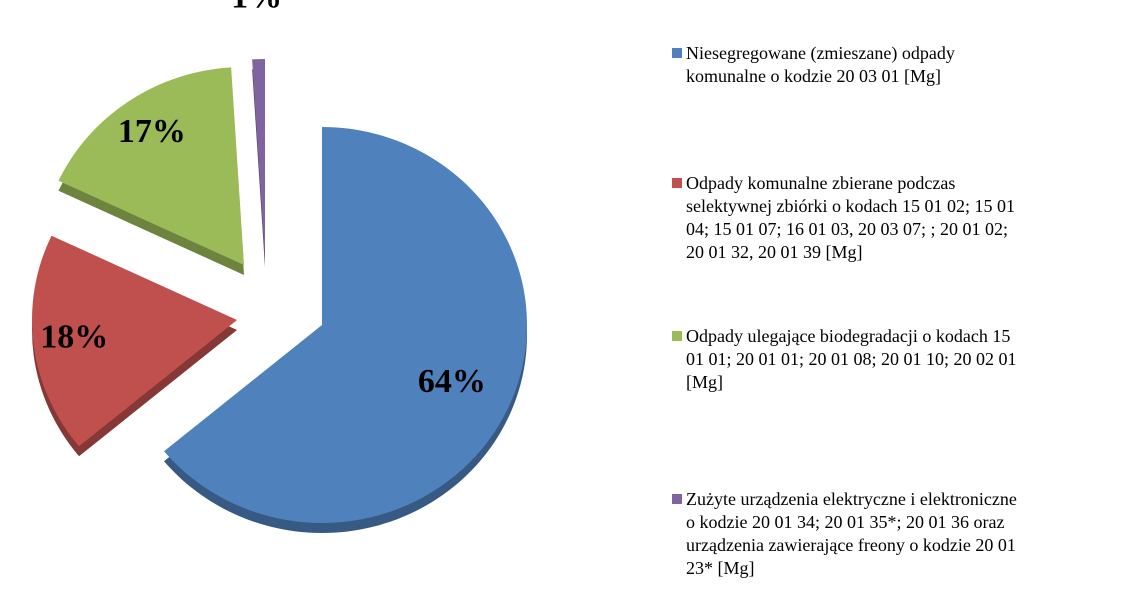  What do you see at coordinates (74, 337) in the screenshot?
I see `data-label: 18%` at bounding box center [74, 337].